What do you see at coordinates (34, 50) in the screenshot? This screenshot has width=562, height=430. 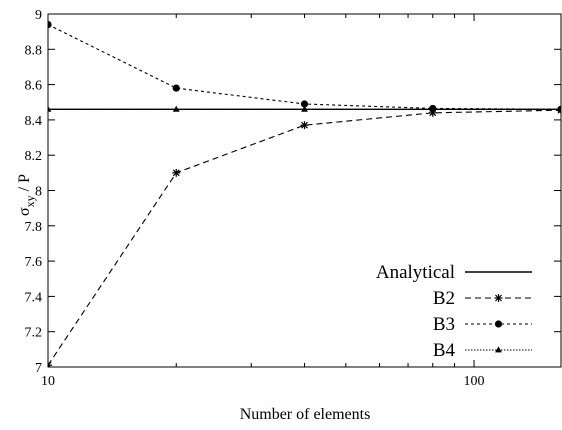 I see `y-tick-label: 8.8` at bounding box center [34, 50].